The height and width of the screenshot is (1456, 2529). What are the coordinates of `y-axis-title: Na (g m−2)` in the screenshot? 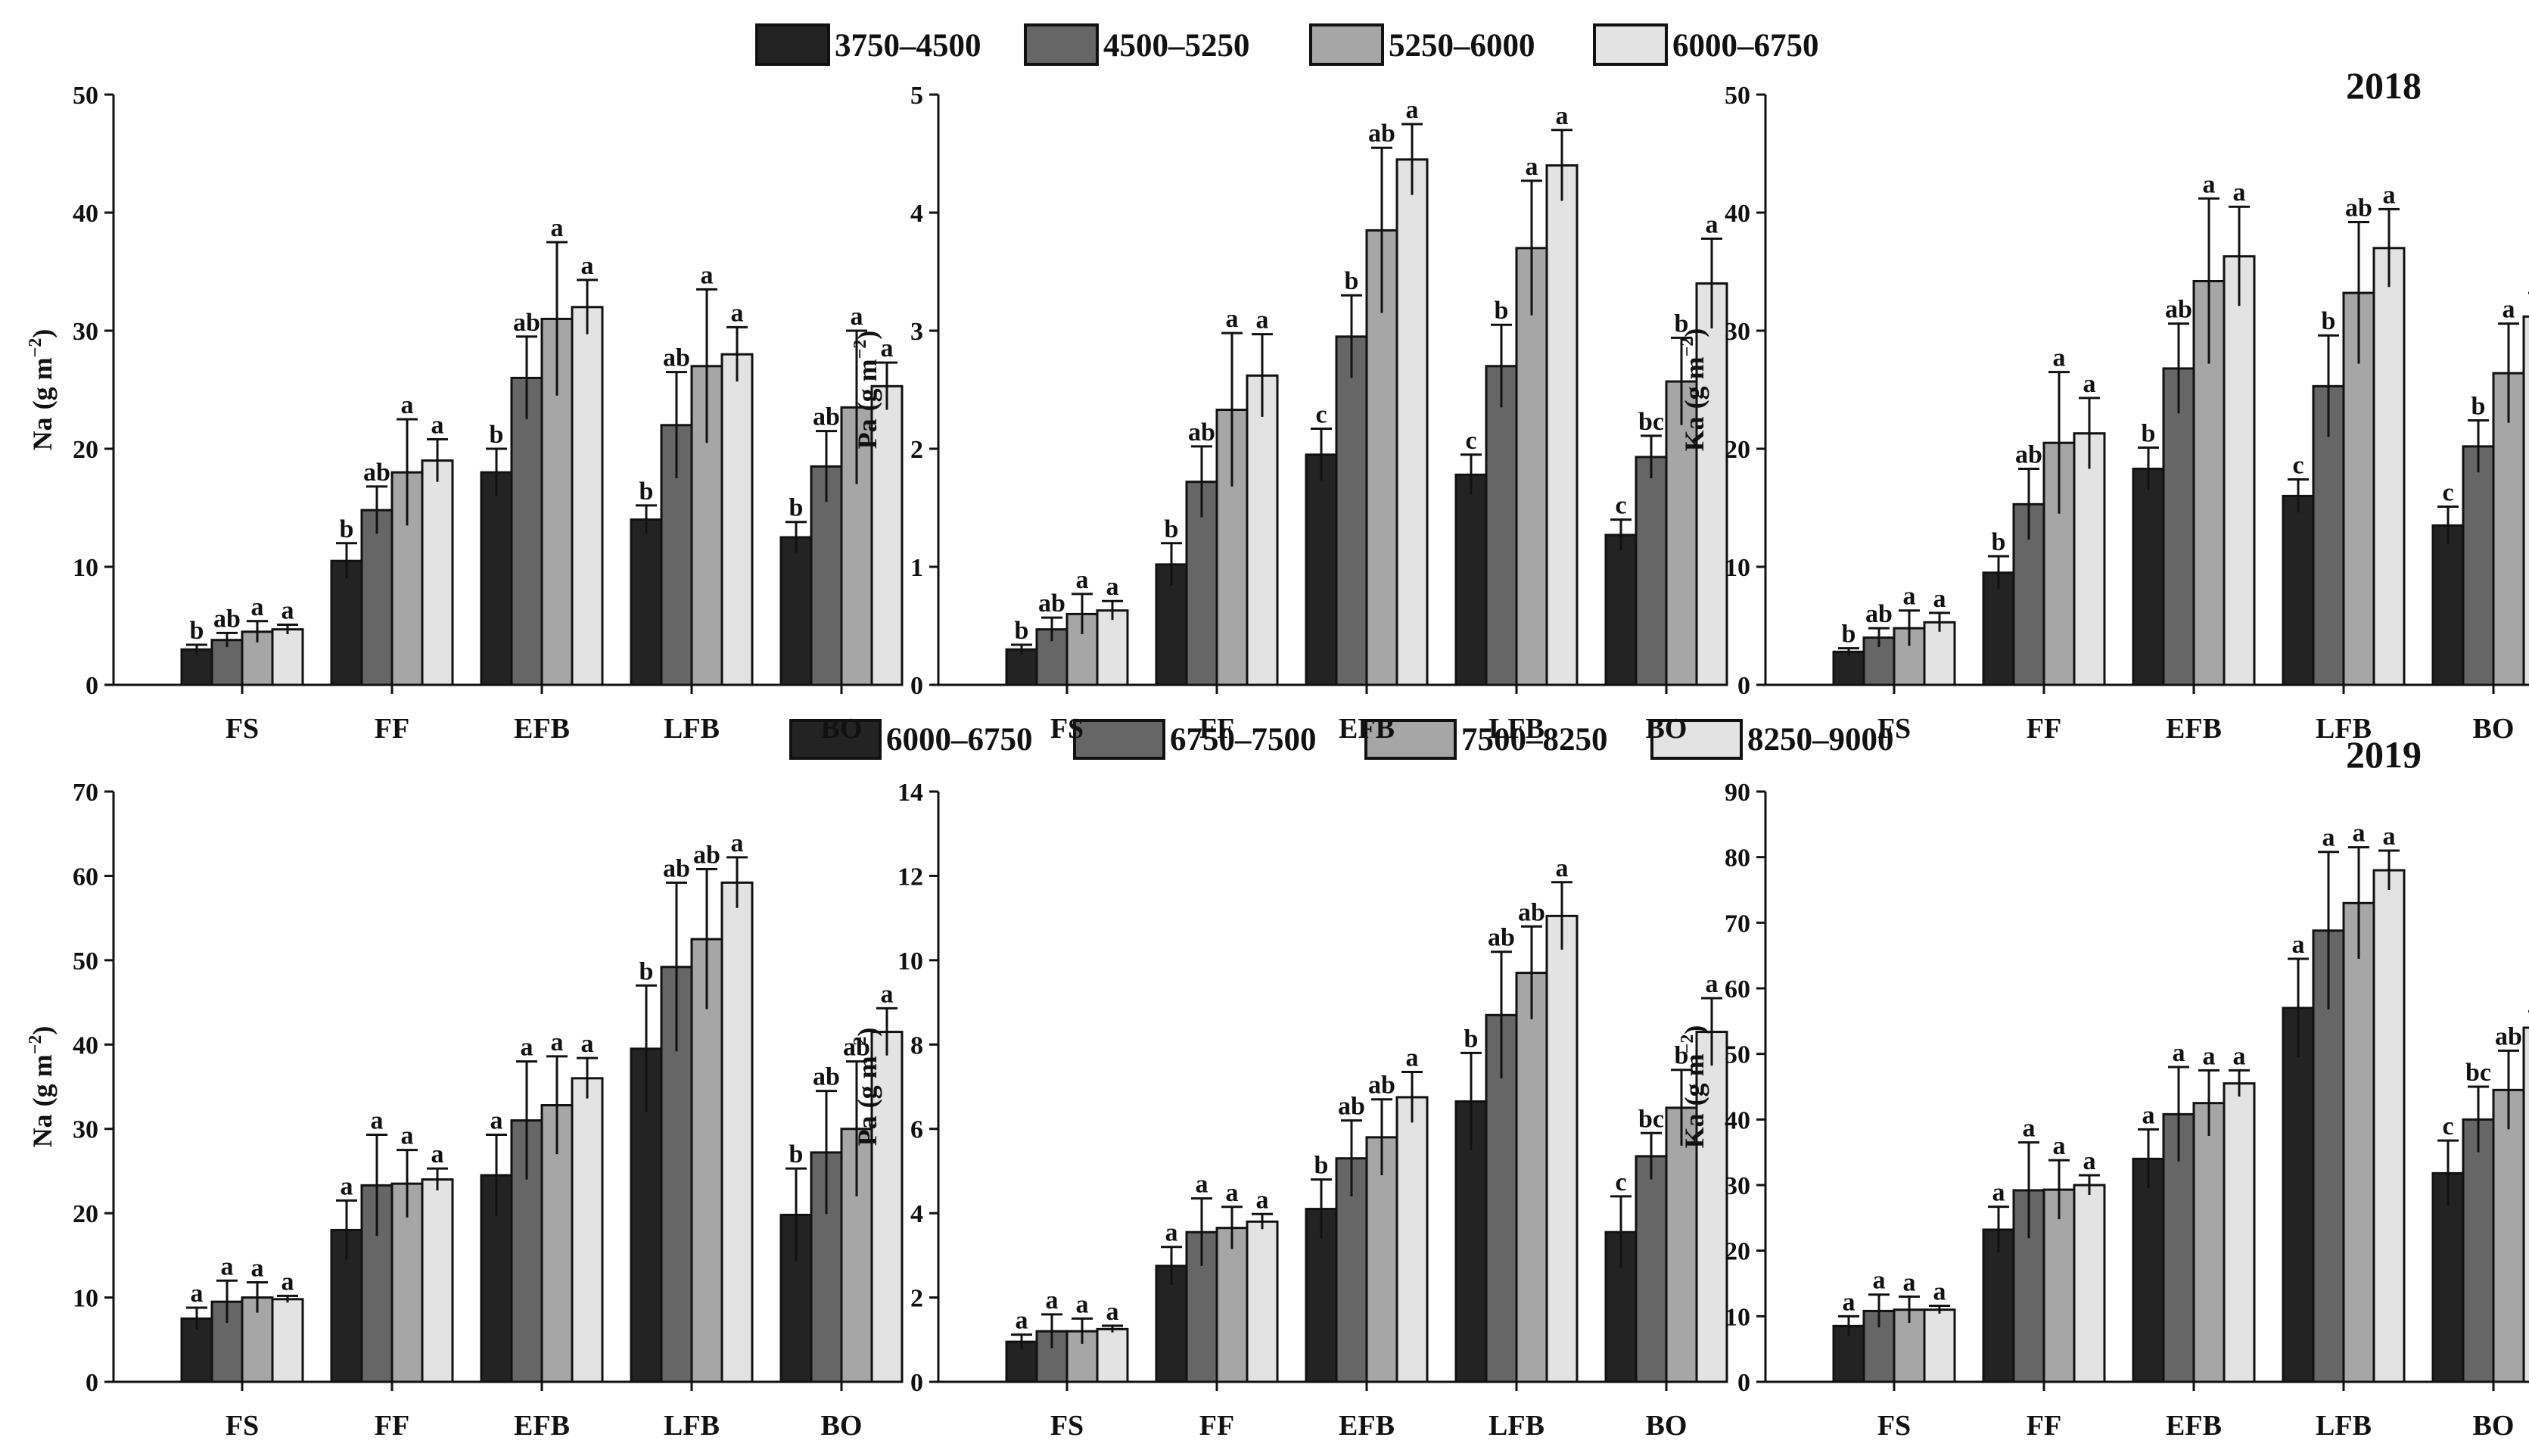 It's located at (42, 390).